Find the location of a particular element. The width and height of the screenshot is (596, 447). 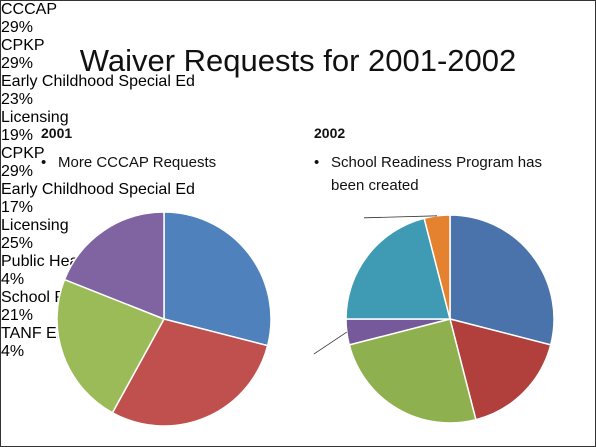

chart-title: 2002 is located at coordinates (330, 133).